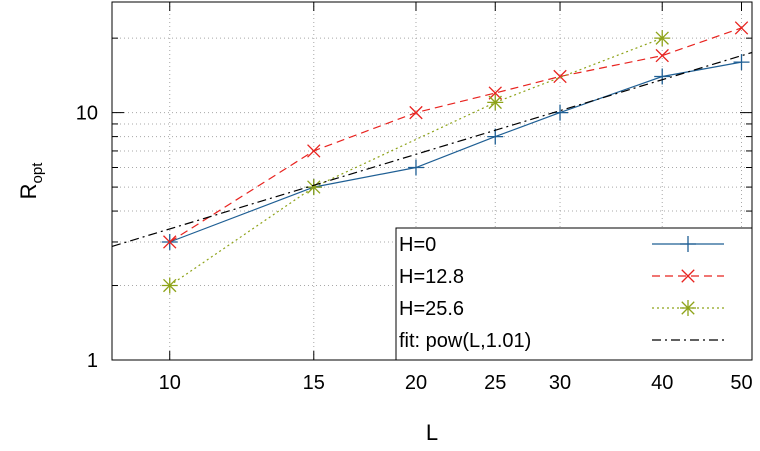  I want to click on x-tick-label: 20, so click(416, 383).